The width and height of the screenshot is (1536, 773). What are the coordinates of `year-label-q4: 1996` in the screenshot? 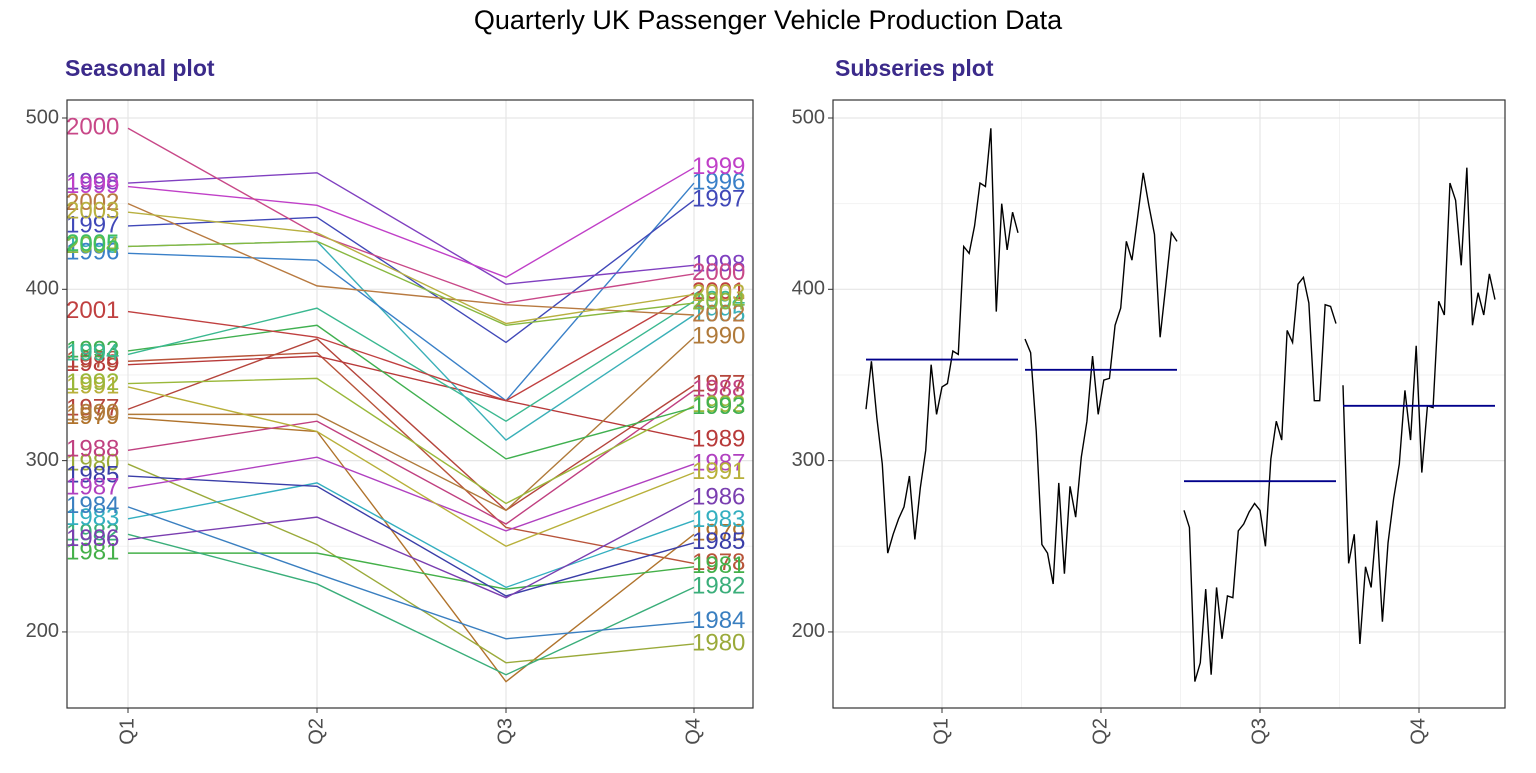 It's located at (718, 181).